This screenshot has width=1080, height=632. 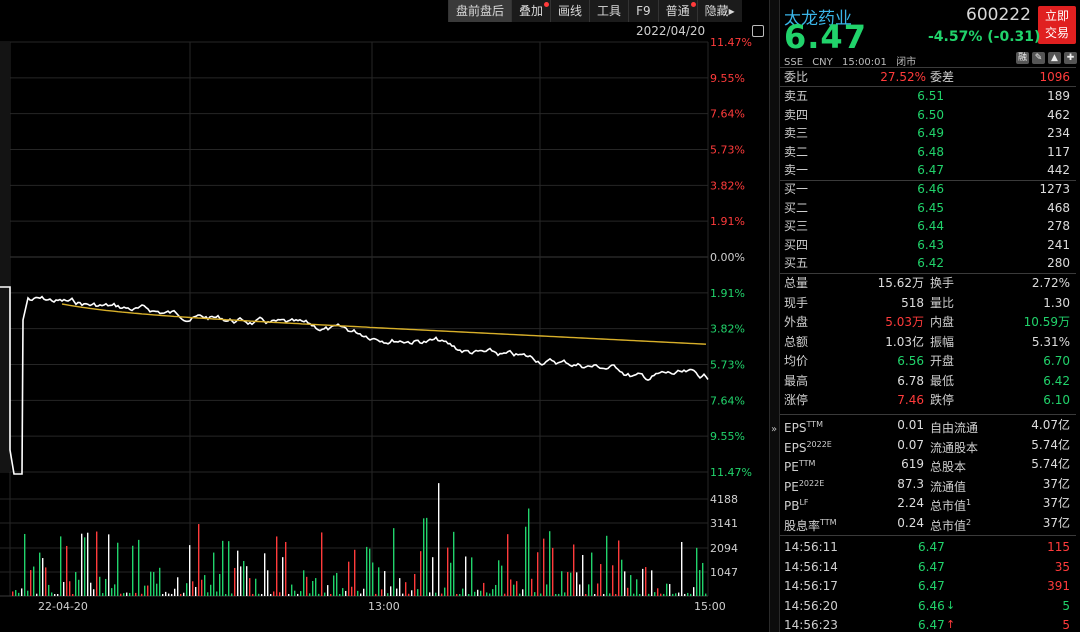 What do you see at coordinates (774, 316) in the screenshot?
I see `panel-collapse-handle: »` at bounding box center [774, 316].